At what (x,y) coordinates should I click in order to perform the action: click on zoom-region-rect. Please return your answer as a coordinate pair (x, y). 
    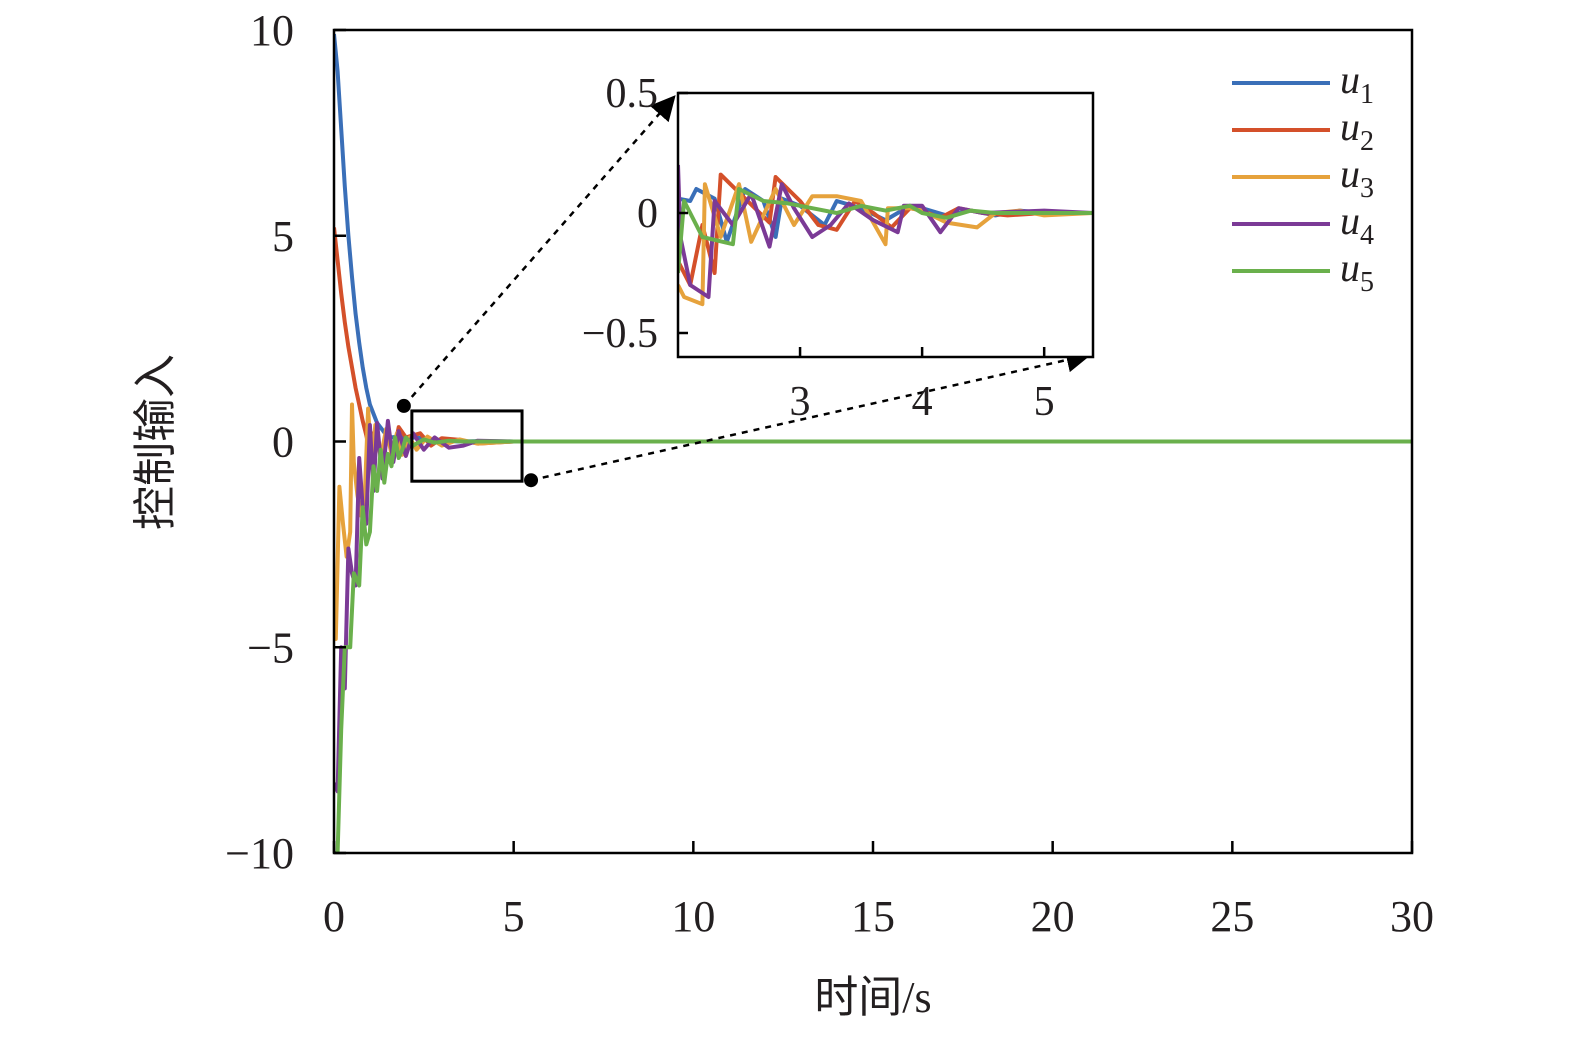
    Looking at the image, I should click on (467, 446).